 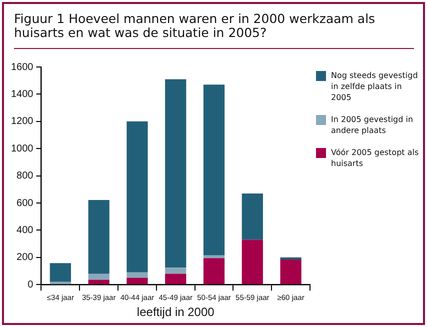 What do you see at coordinates (375, 86) in the screenshot?
I see `legend-label: Nog steeds gevestigd in zelfde plaats in 2005` at bounding box center [375, 86].